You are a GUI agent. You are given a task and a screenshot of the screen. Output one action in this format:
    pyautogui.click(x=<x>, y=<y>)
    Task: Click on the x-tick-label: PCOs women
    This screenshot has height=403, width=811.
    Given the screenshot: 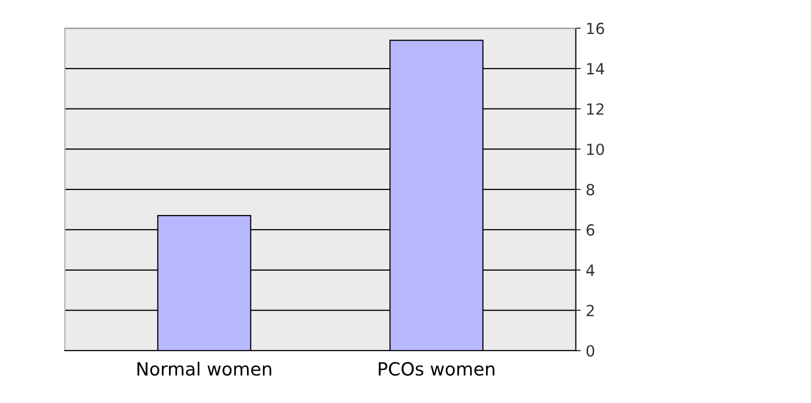 What is the action you would take?
    pyautogui.click(x=436, y=369)
    